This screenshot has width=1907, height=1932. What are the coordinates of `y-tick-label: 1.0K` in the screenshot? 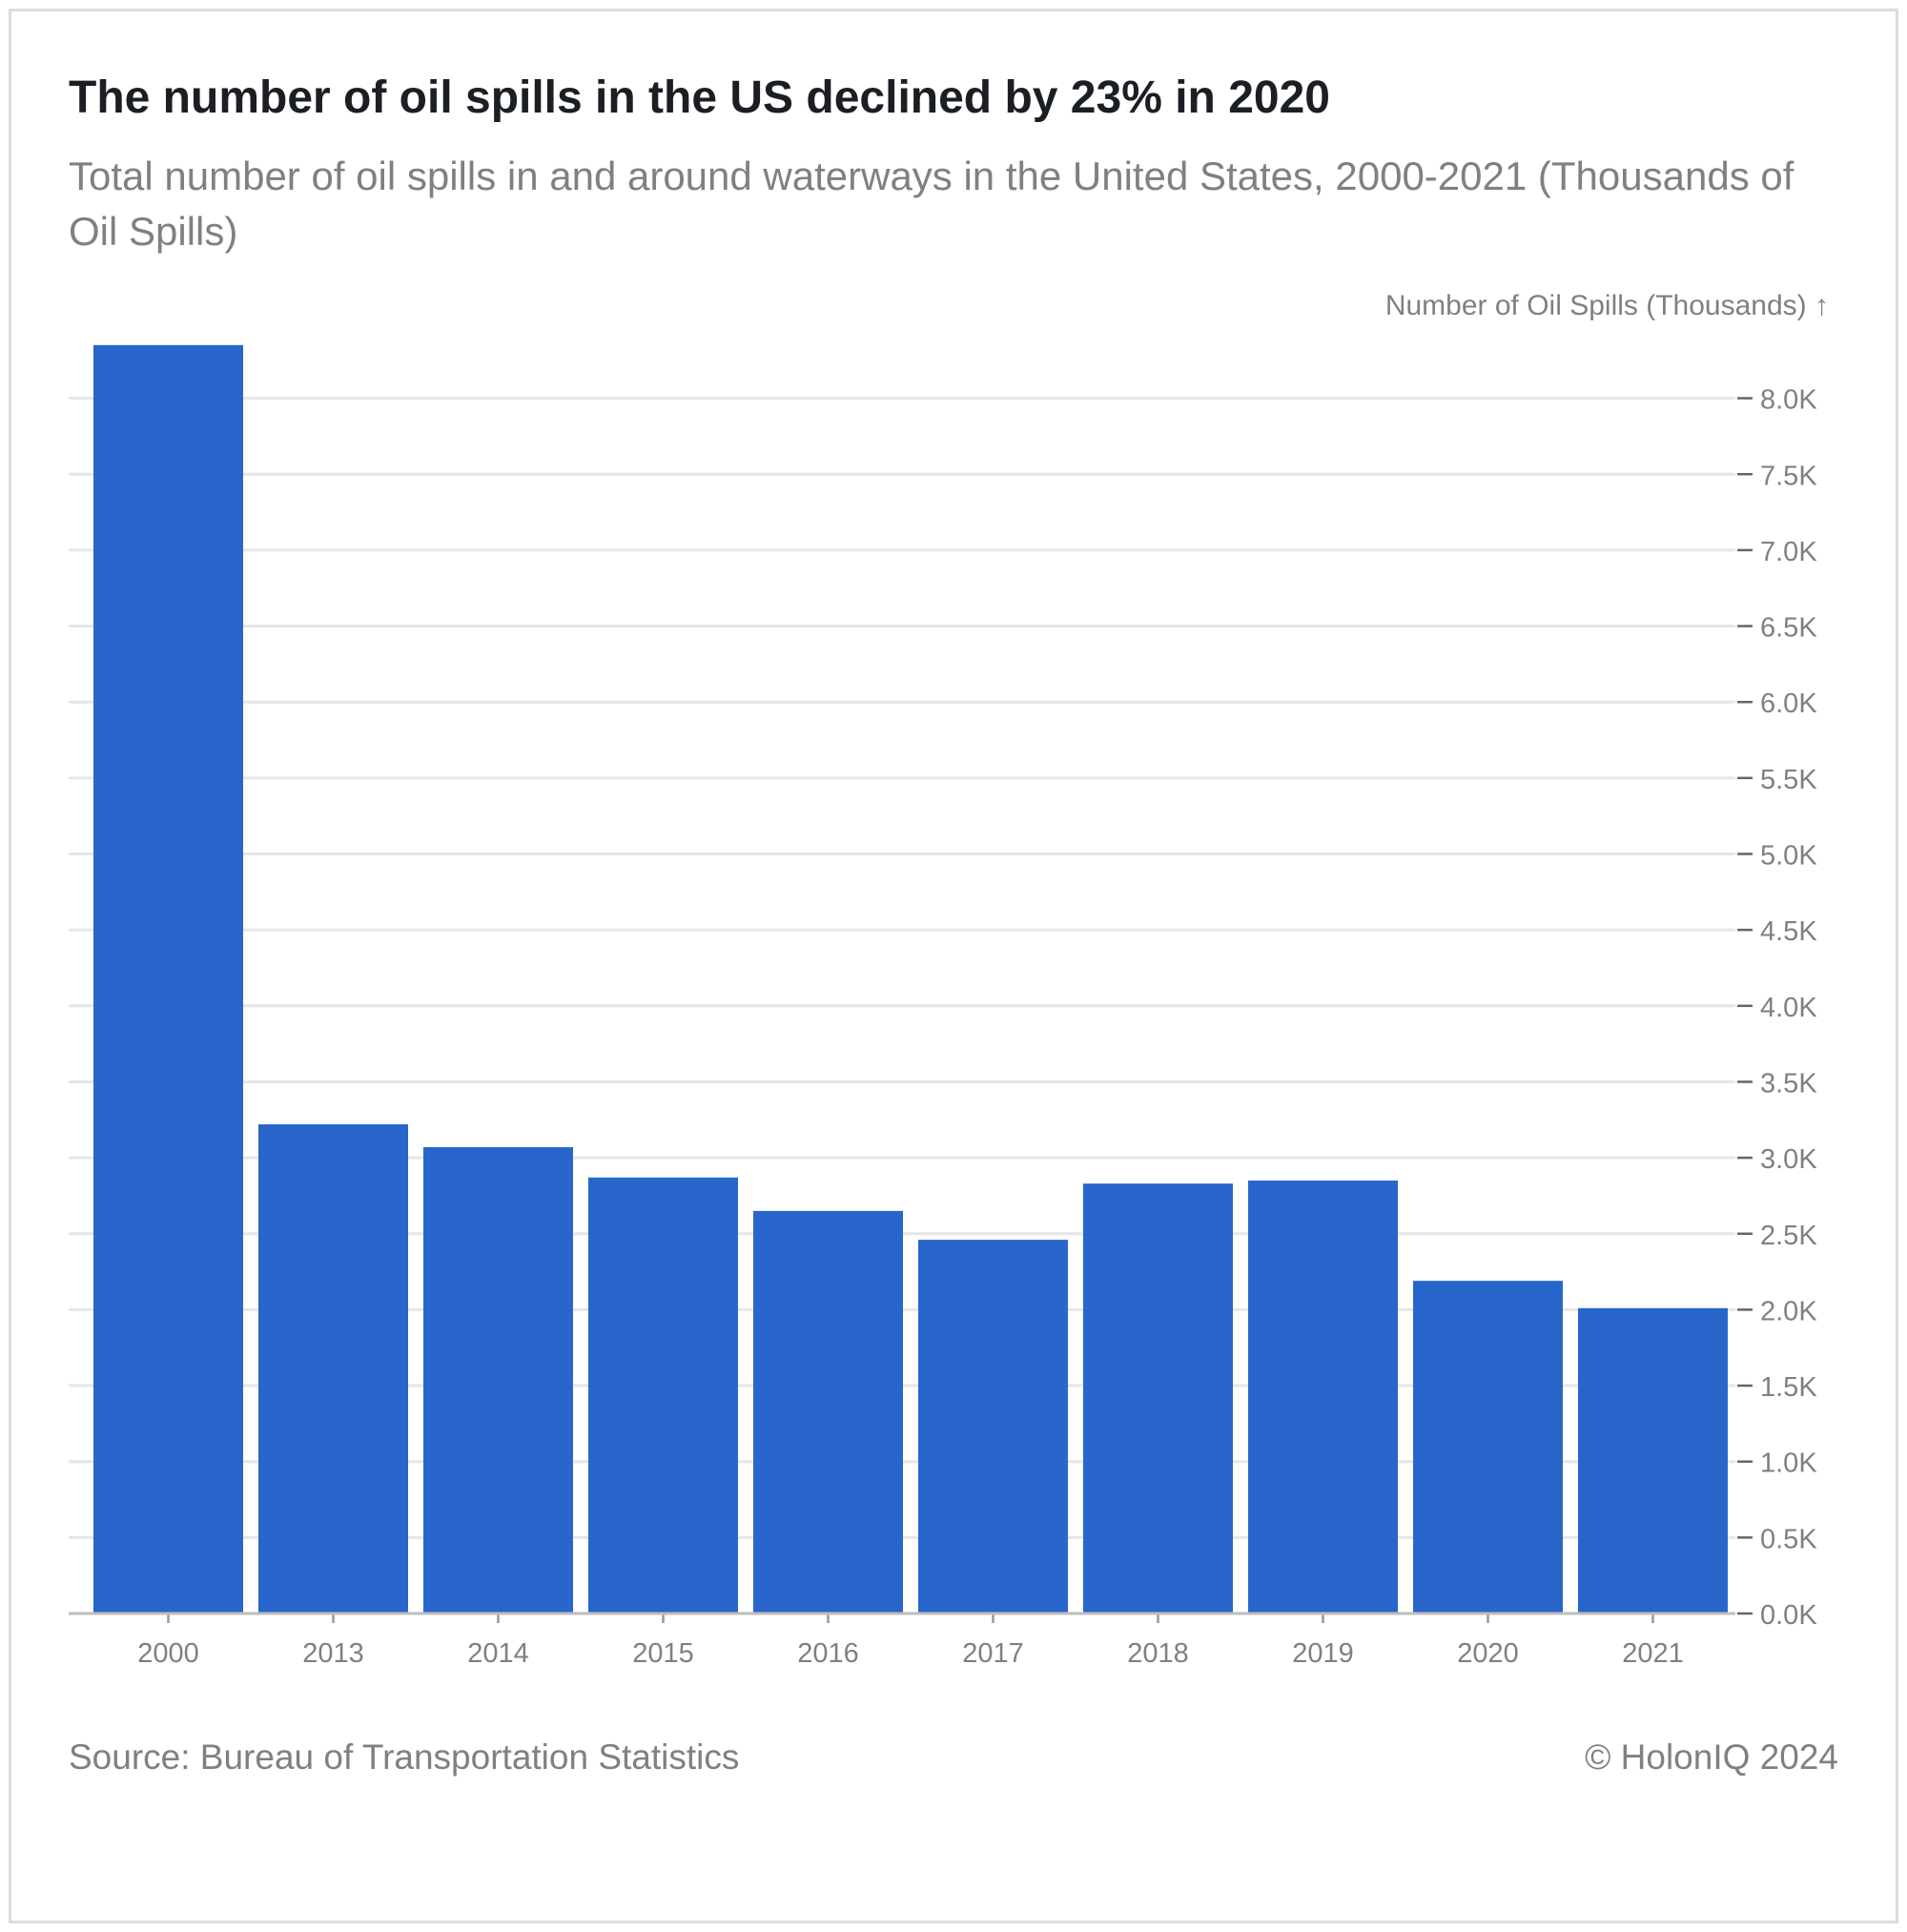 It's located at (1789, 1464).